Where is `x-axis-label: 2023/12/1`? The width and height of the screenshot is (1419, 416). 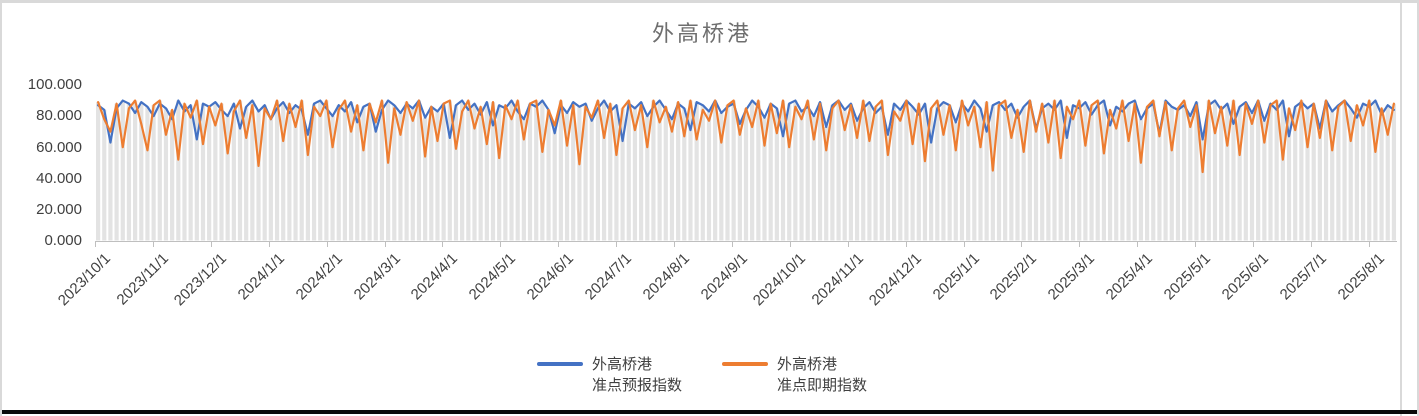
x-axis-label: 2023/12/1 is located at coordinates (200, 280).